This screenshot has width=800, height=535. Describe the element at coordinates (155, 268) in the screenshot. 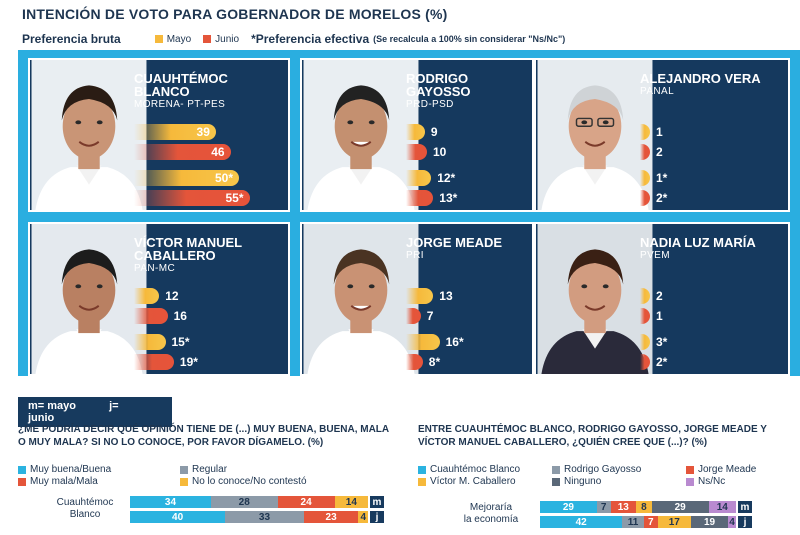

I see `candidate-party: PAN-MC` at that location.